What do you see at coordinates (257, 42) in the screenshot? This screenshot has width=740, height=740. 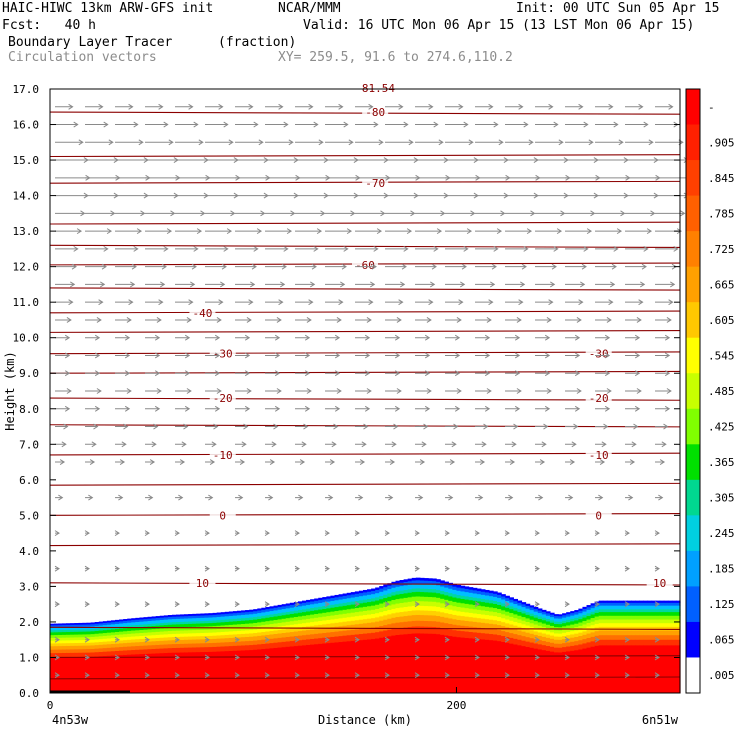 I see `field-units: (fraction)` at bounding box center [257, 42].